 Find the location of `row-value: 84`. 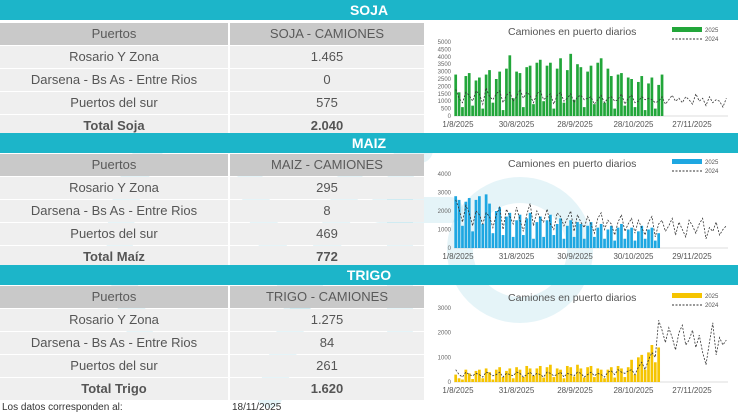

row-value: 84 is located at coordinates (327, 343).